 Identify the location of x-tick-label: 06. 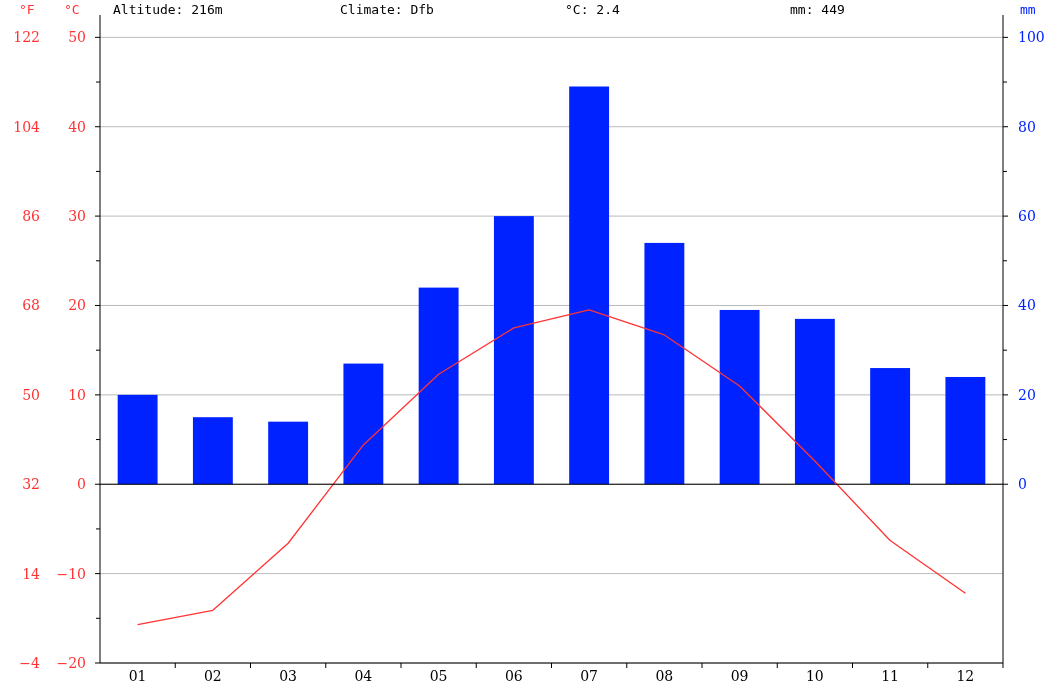
(513, 676).